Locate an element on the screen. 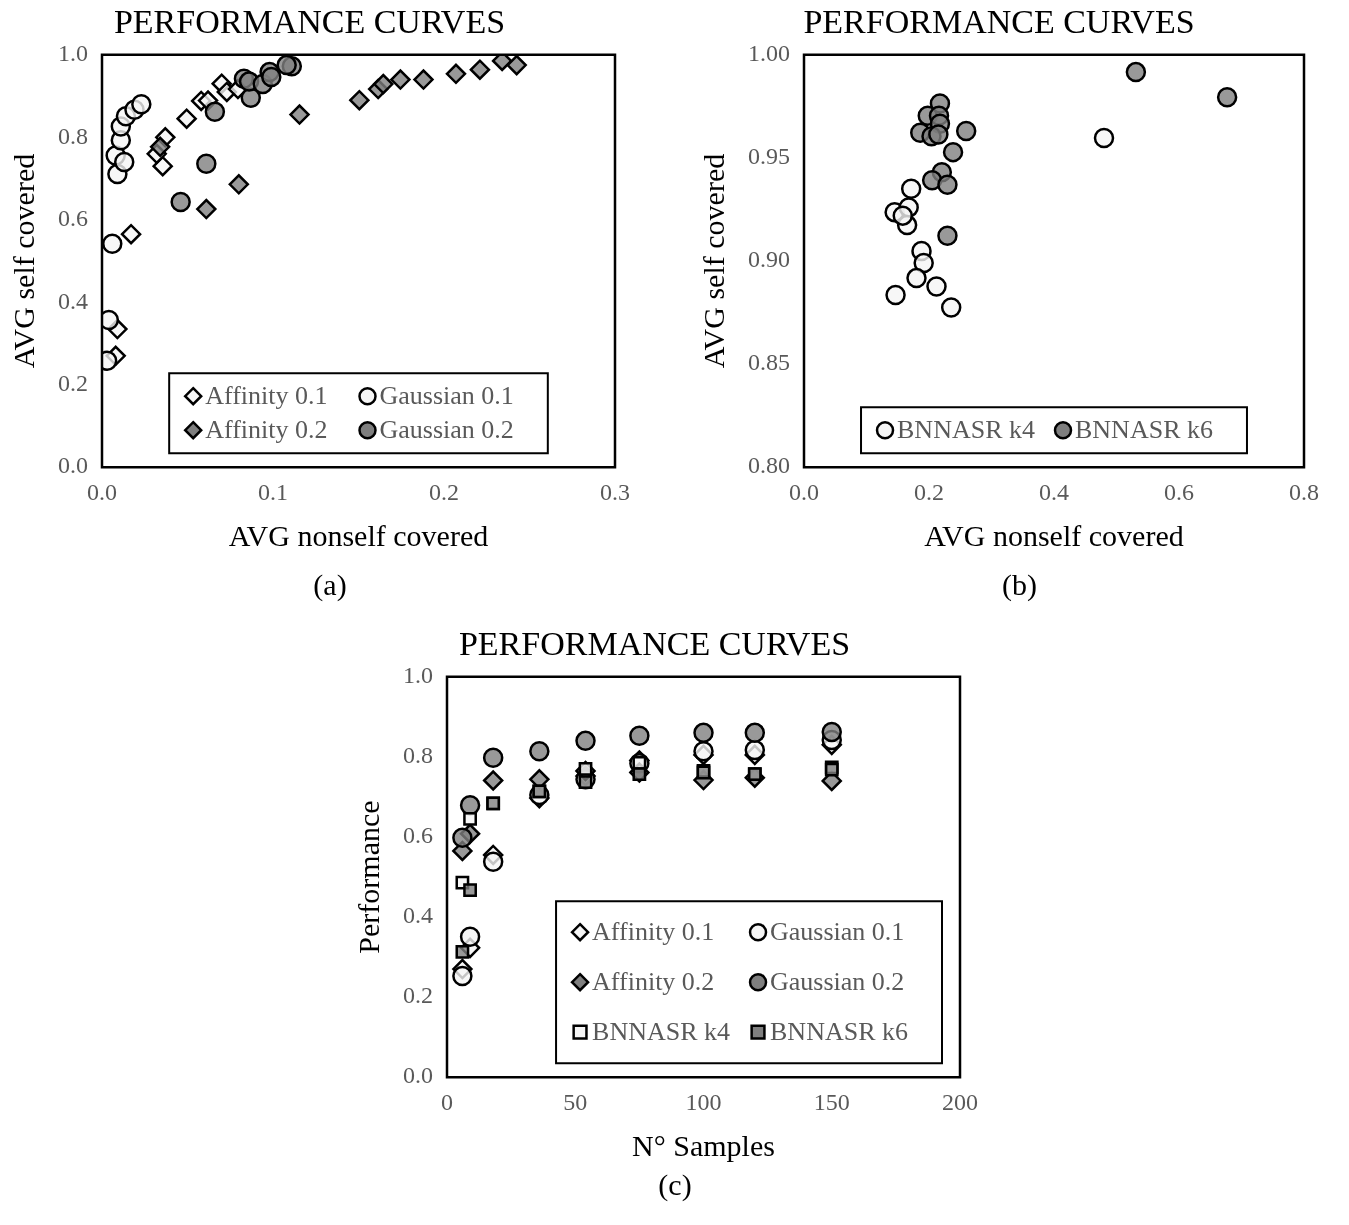 Image resolution: width=1349 pixels, height=1225 pixels. x-tick-label: 0 is located at coordinates (447, 1101).